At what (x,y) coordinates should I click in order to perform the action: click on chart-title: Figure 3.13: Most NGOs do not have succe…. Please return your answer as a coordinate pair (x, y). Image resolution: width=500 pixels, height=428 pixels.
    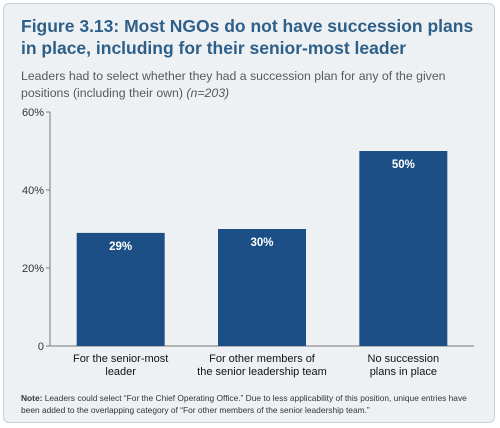
    Looking at the image, I should click on (247, 37).